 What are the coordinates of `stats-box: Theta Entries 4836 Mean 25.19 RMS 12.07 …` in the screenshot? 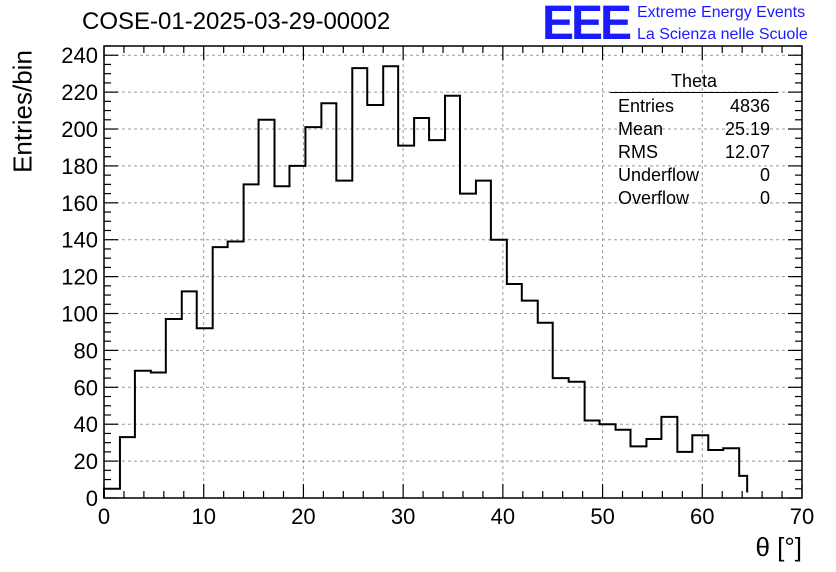 It's located at (694, 140).